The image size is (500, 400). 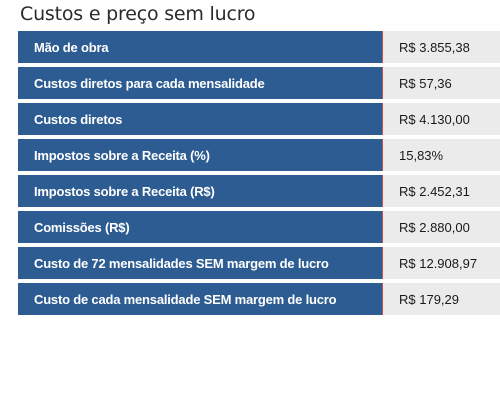 I want to click on page-title: Custos e preço sem lucro, so click(x=138, y=14).